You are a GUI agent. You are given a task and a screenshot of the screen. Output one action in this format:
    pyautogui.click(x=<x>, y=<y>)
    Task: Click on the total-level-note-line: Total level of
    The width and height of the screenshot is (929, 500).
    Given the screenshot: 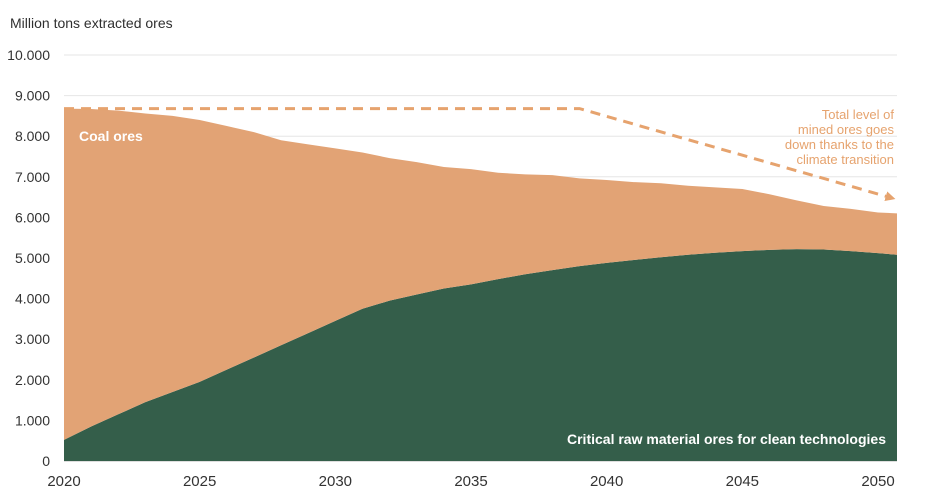 What is the action you would take?
    pyautogui.click(x=858, y=114)
    